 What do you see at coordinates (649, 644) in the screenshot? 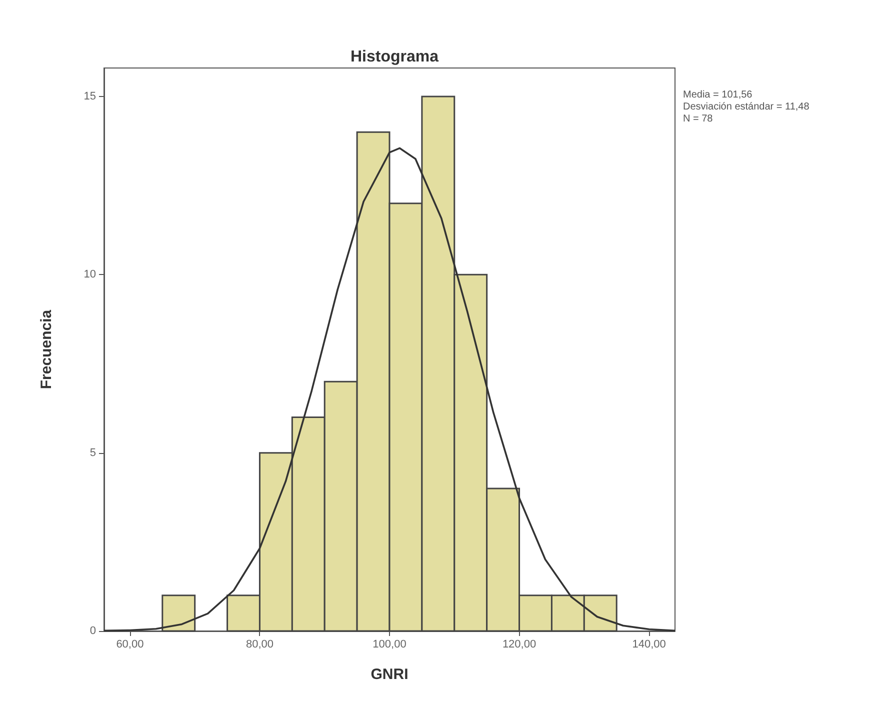
I see `x-tick-label: 140,00` at bounding box center [649, 644].